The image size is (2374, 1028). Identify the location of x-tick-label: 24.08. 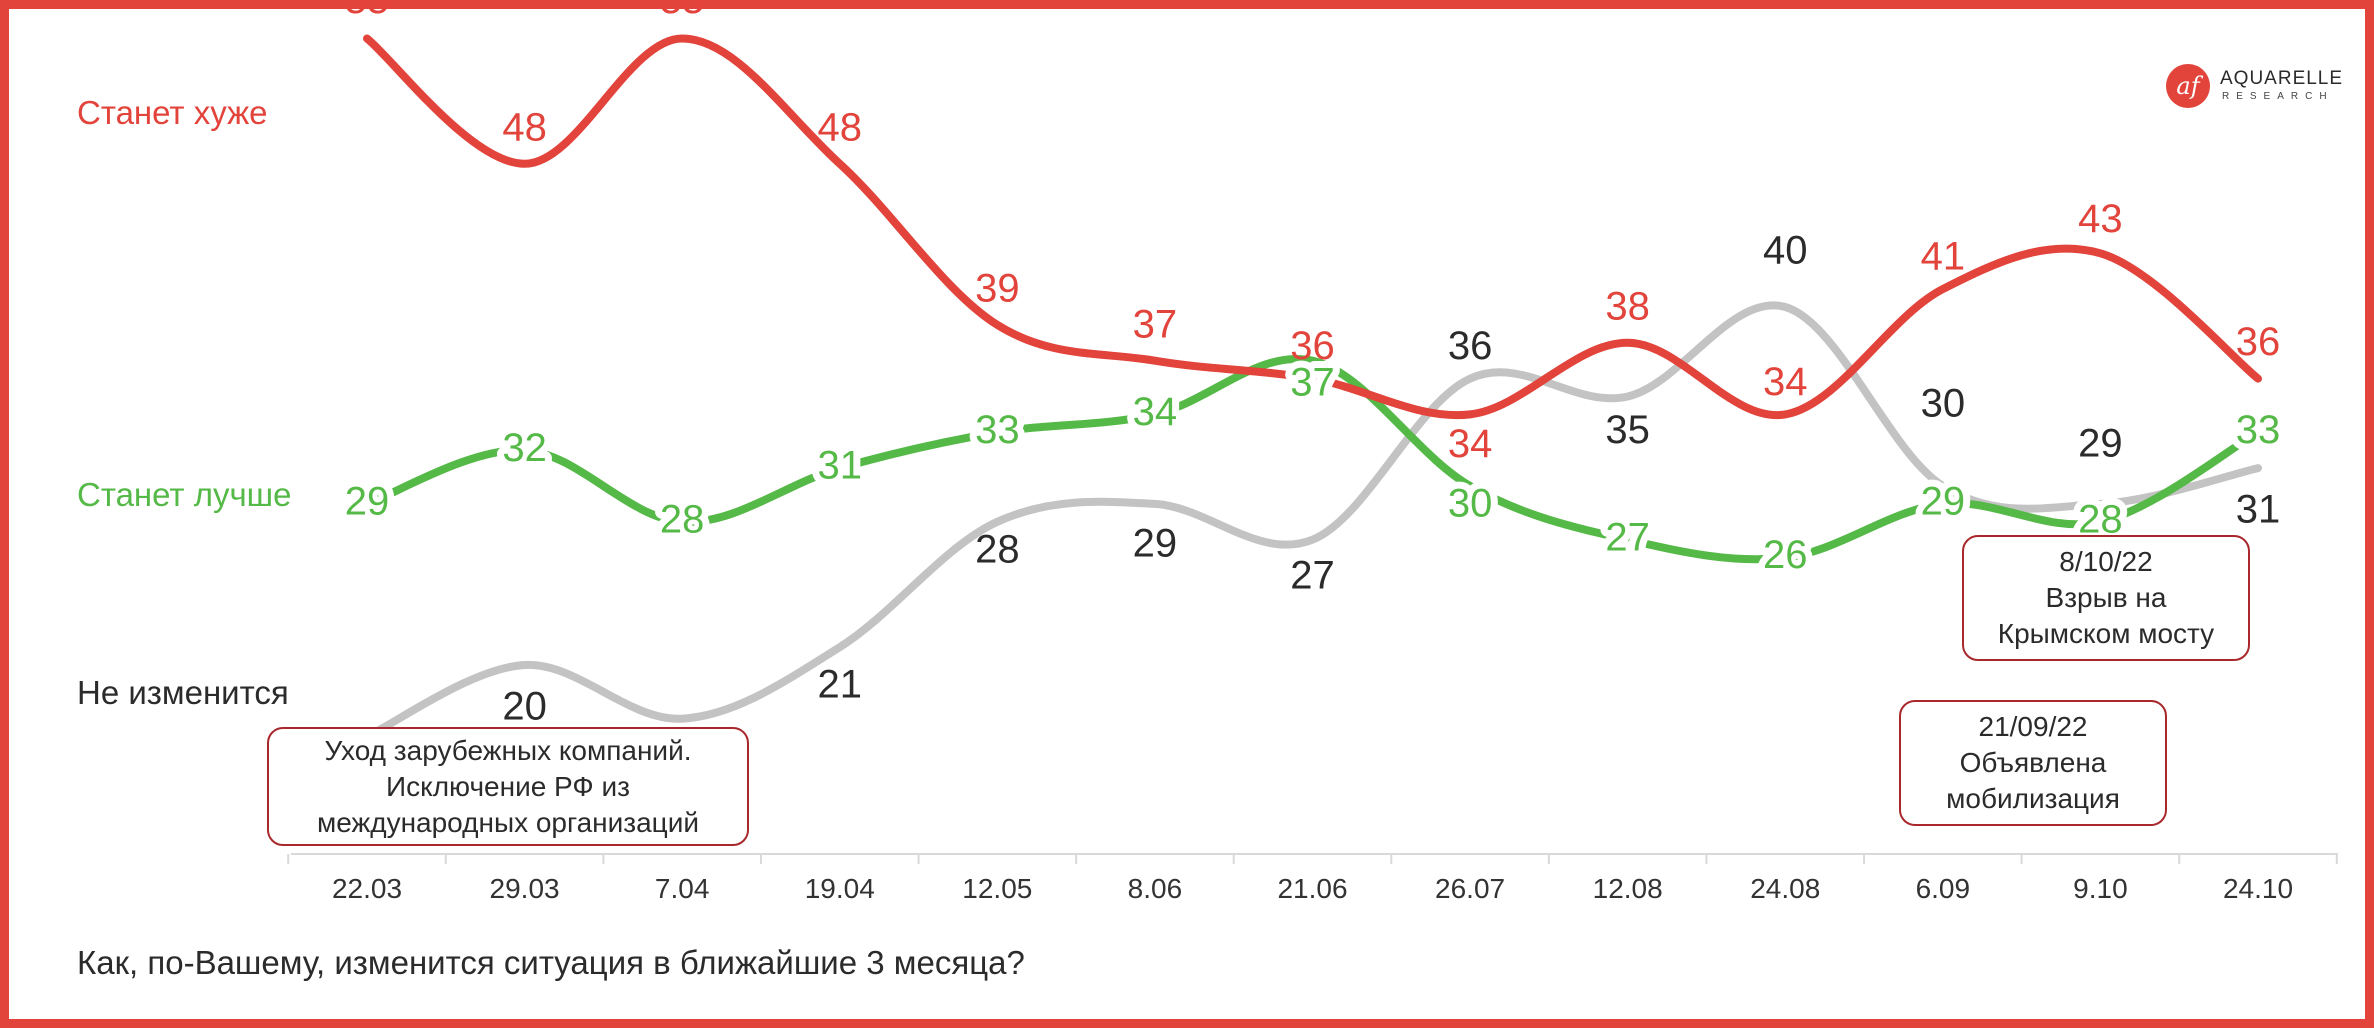
(1785, 888).